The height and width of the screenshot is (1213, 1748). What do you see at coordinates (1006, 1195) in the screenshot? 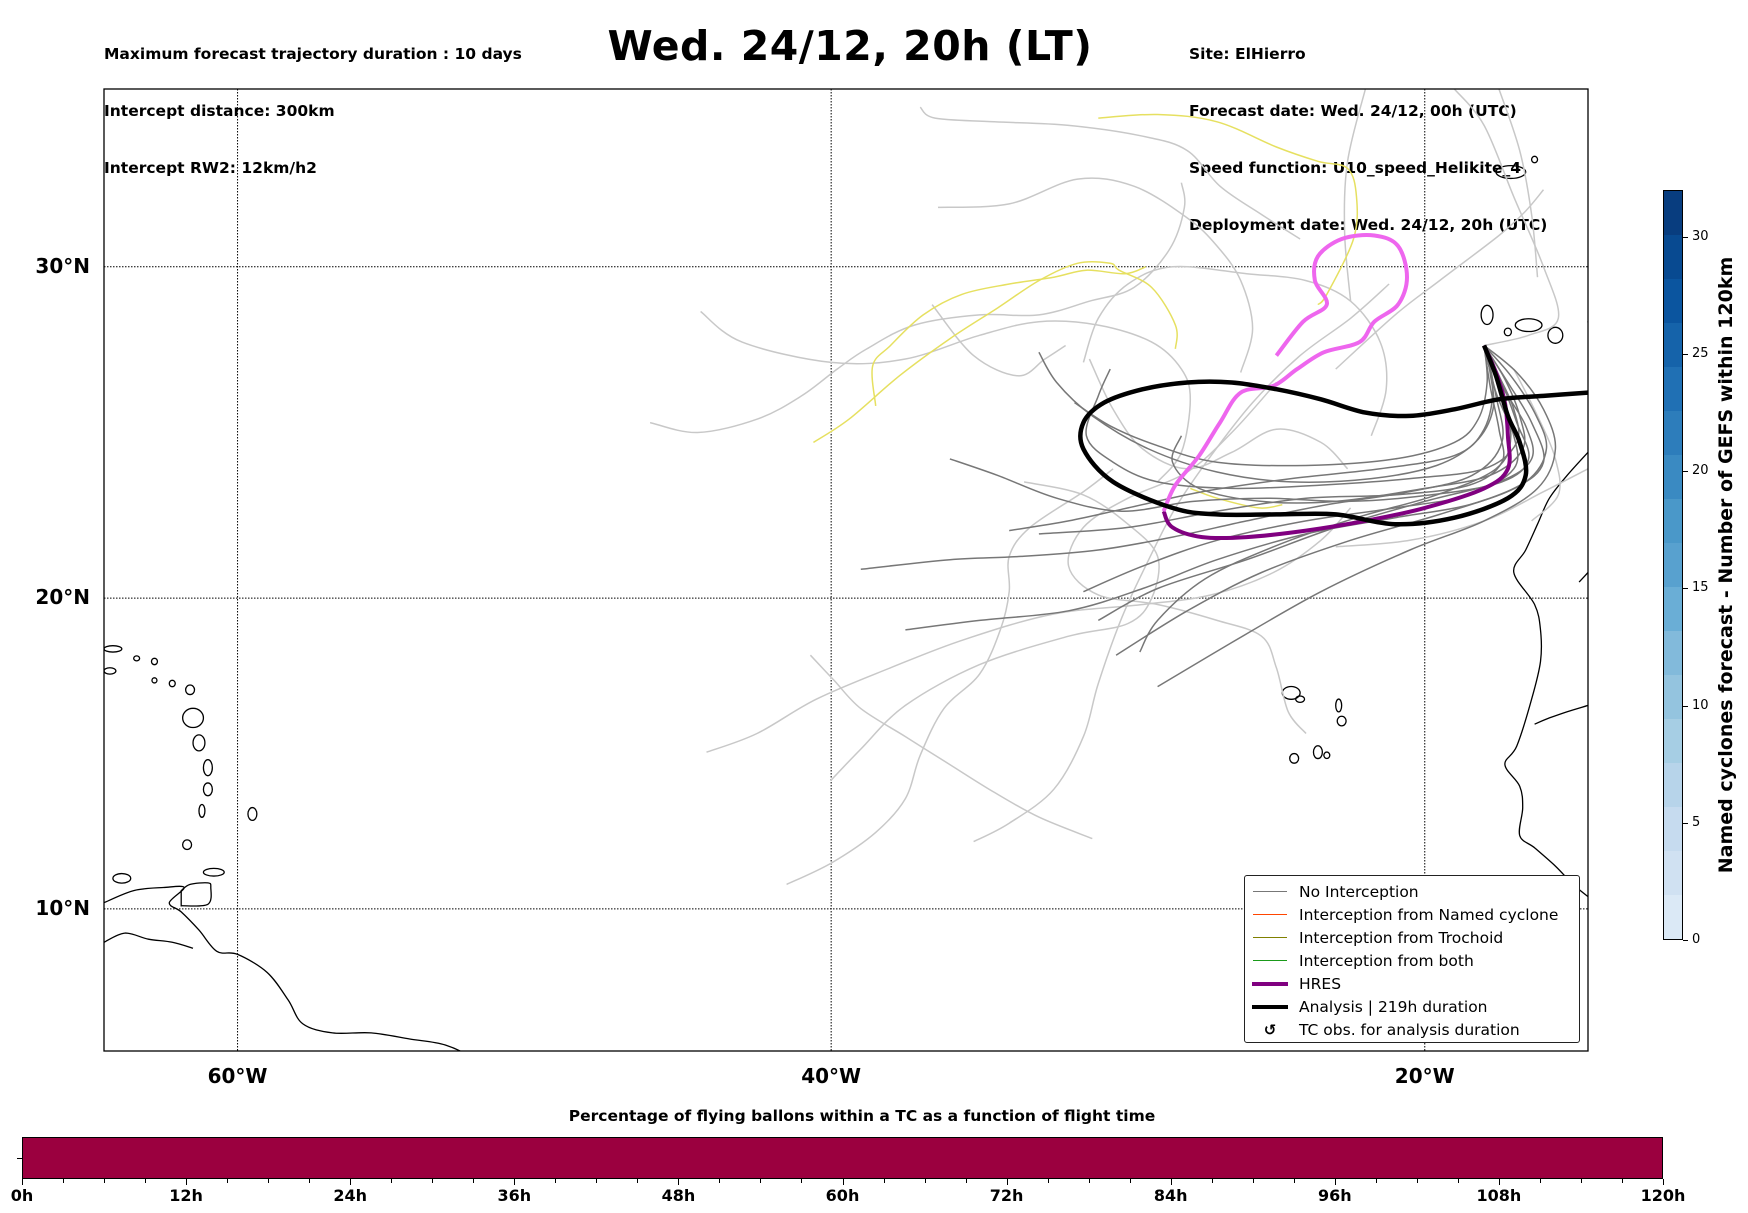
I see `time-bar-tick-label: 72h` at bounding box center [1006, 1195].